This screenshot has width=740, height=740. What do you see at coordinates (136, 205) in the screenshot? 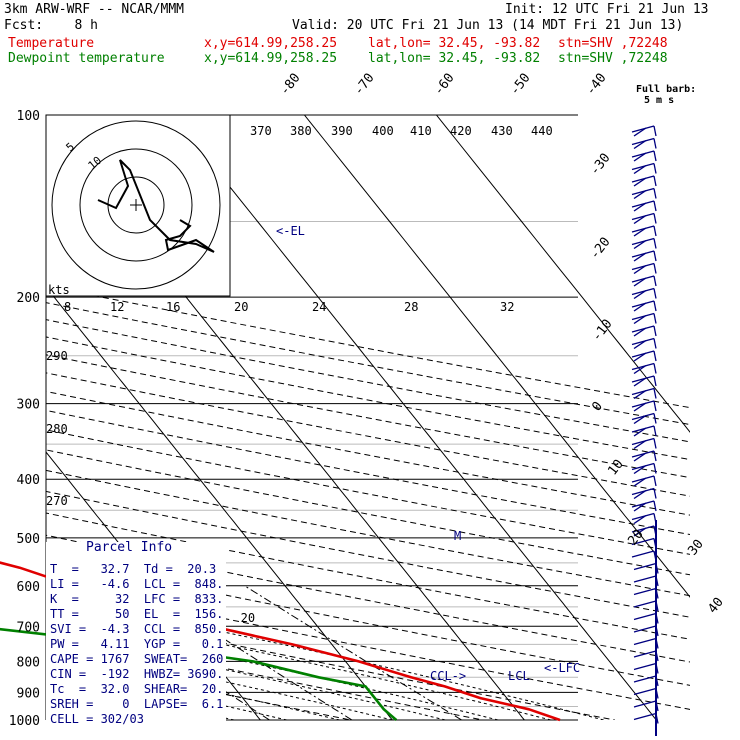
I see `hodograph-ring` at bounding box center [136, 205].